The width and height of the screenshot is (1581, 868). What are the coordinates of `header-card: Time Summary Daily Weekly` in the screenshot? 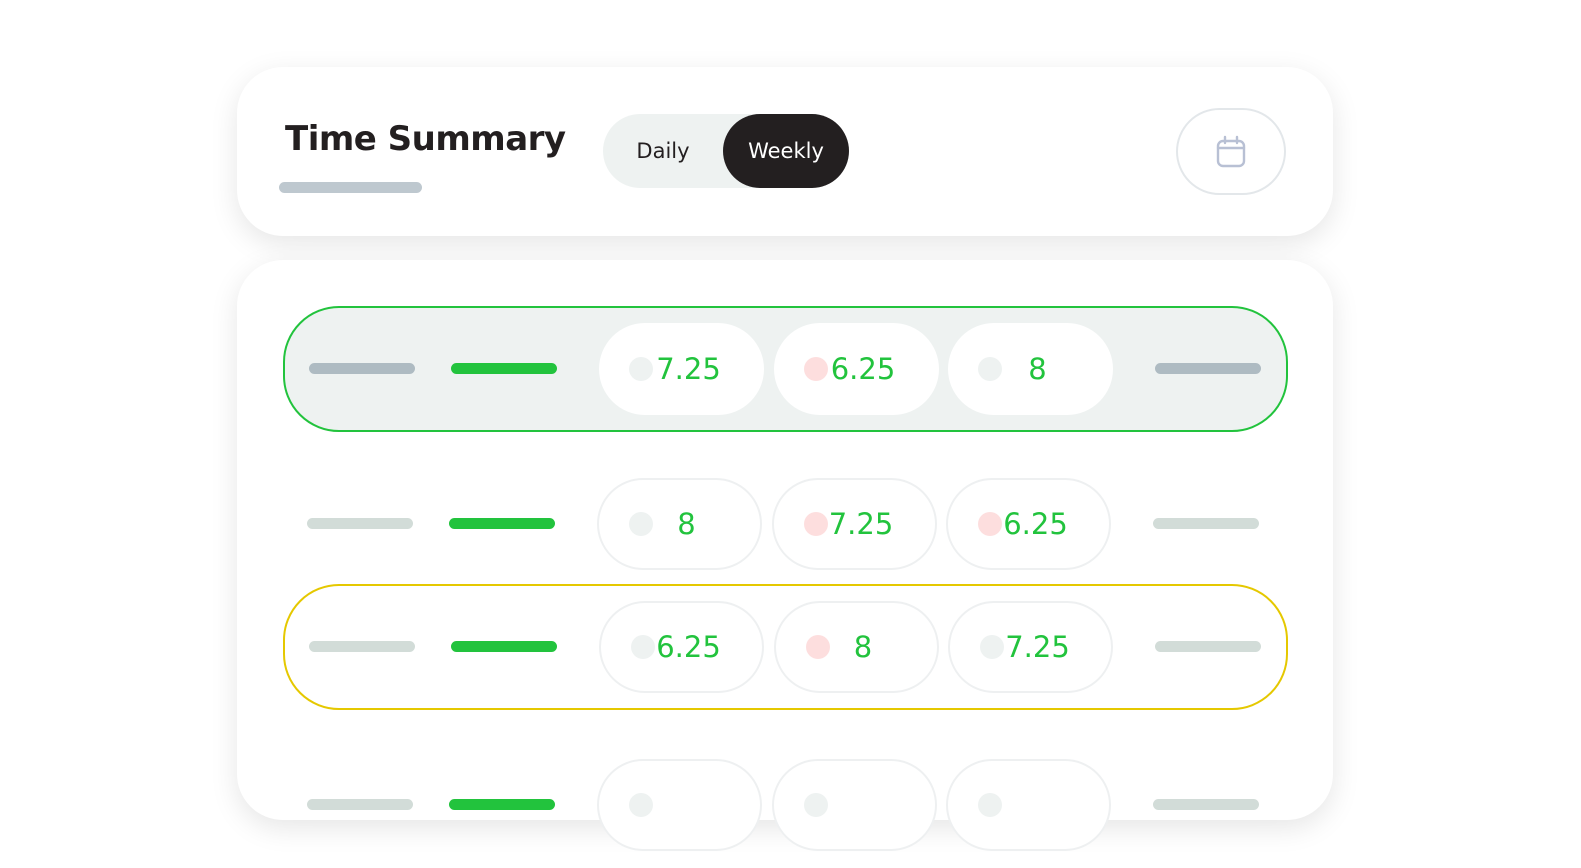 It's located at (785, 151).